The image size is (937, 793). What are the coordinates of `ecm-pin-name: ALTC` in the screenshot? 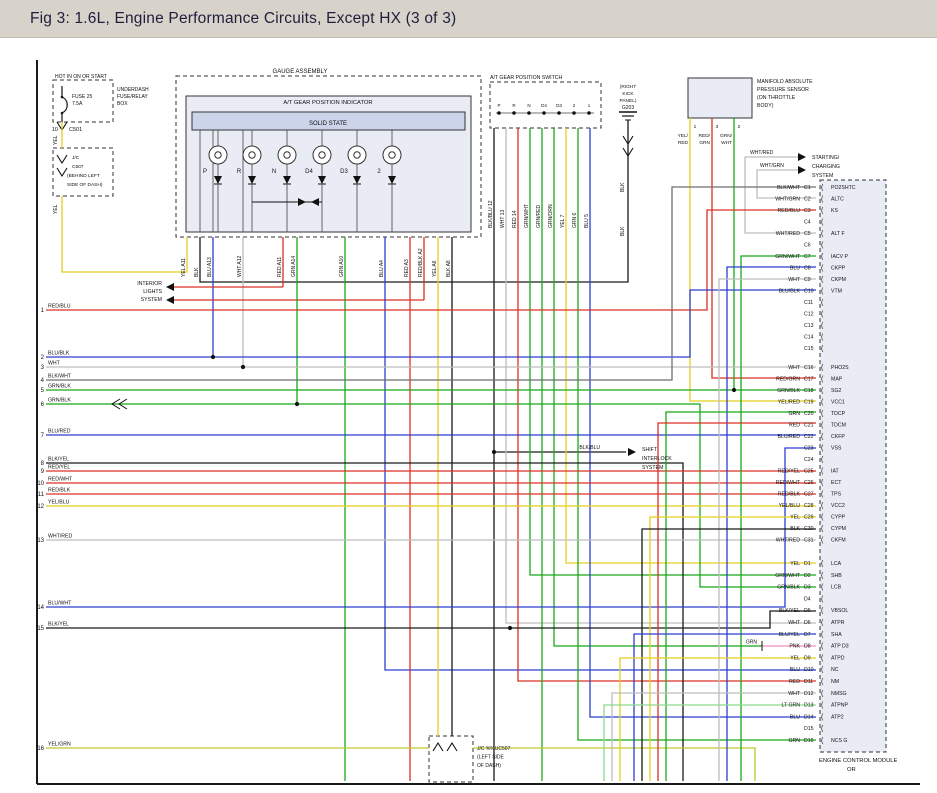 It's located at (837, 200).